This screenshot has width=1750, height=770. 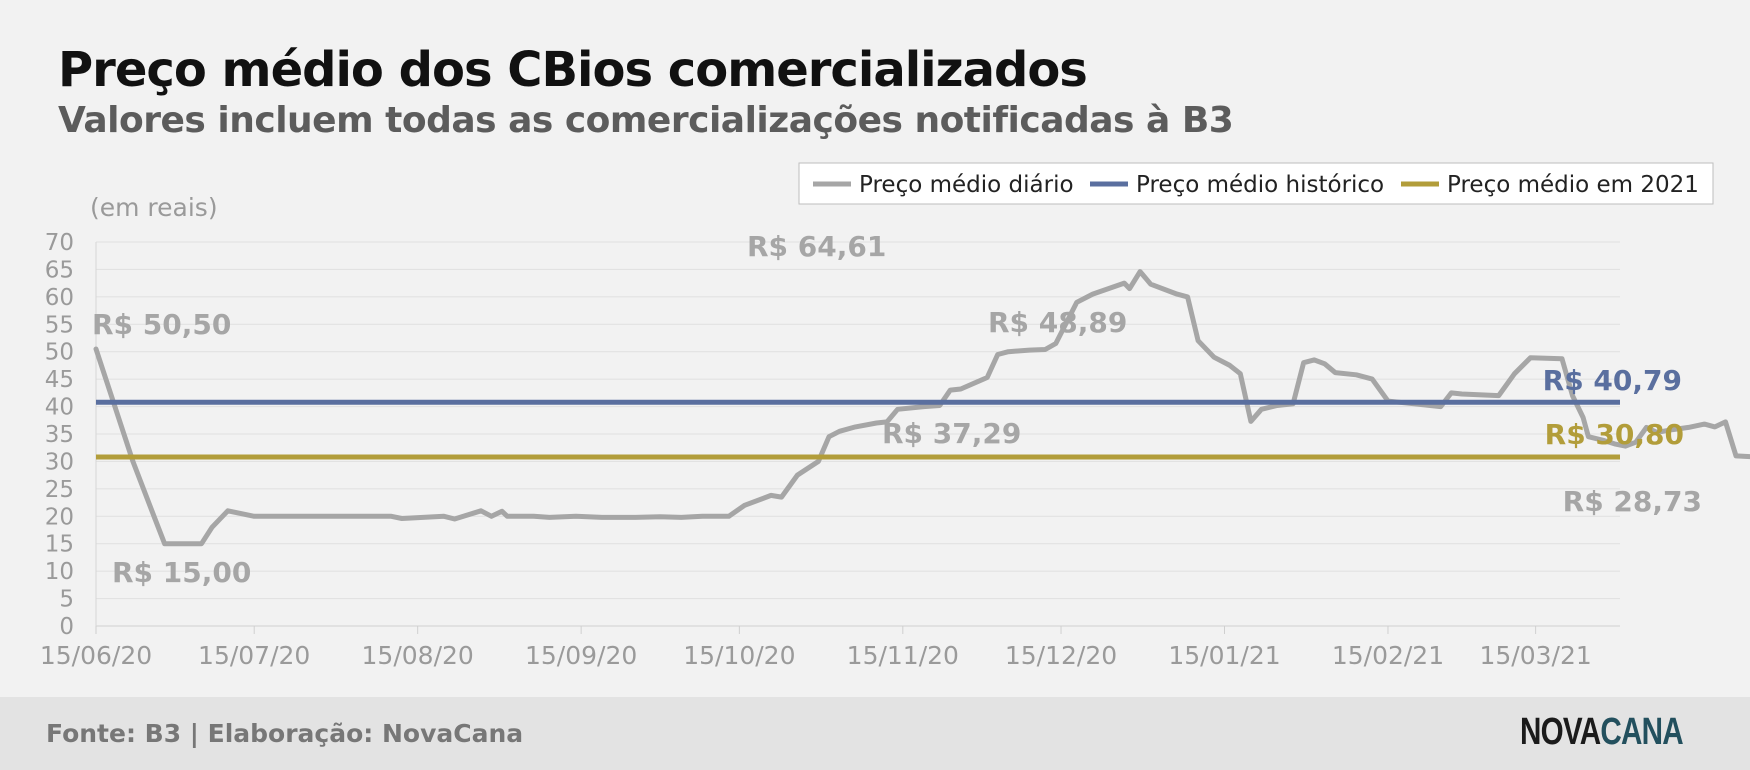 What do you see at coordinates (59, 298) in the screenshot?
I see `y-tick-label: 60` at bounding box center [59, 298].